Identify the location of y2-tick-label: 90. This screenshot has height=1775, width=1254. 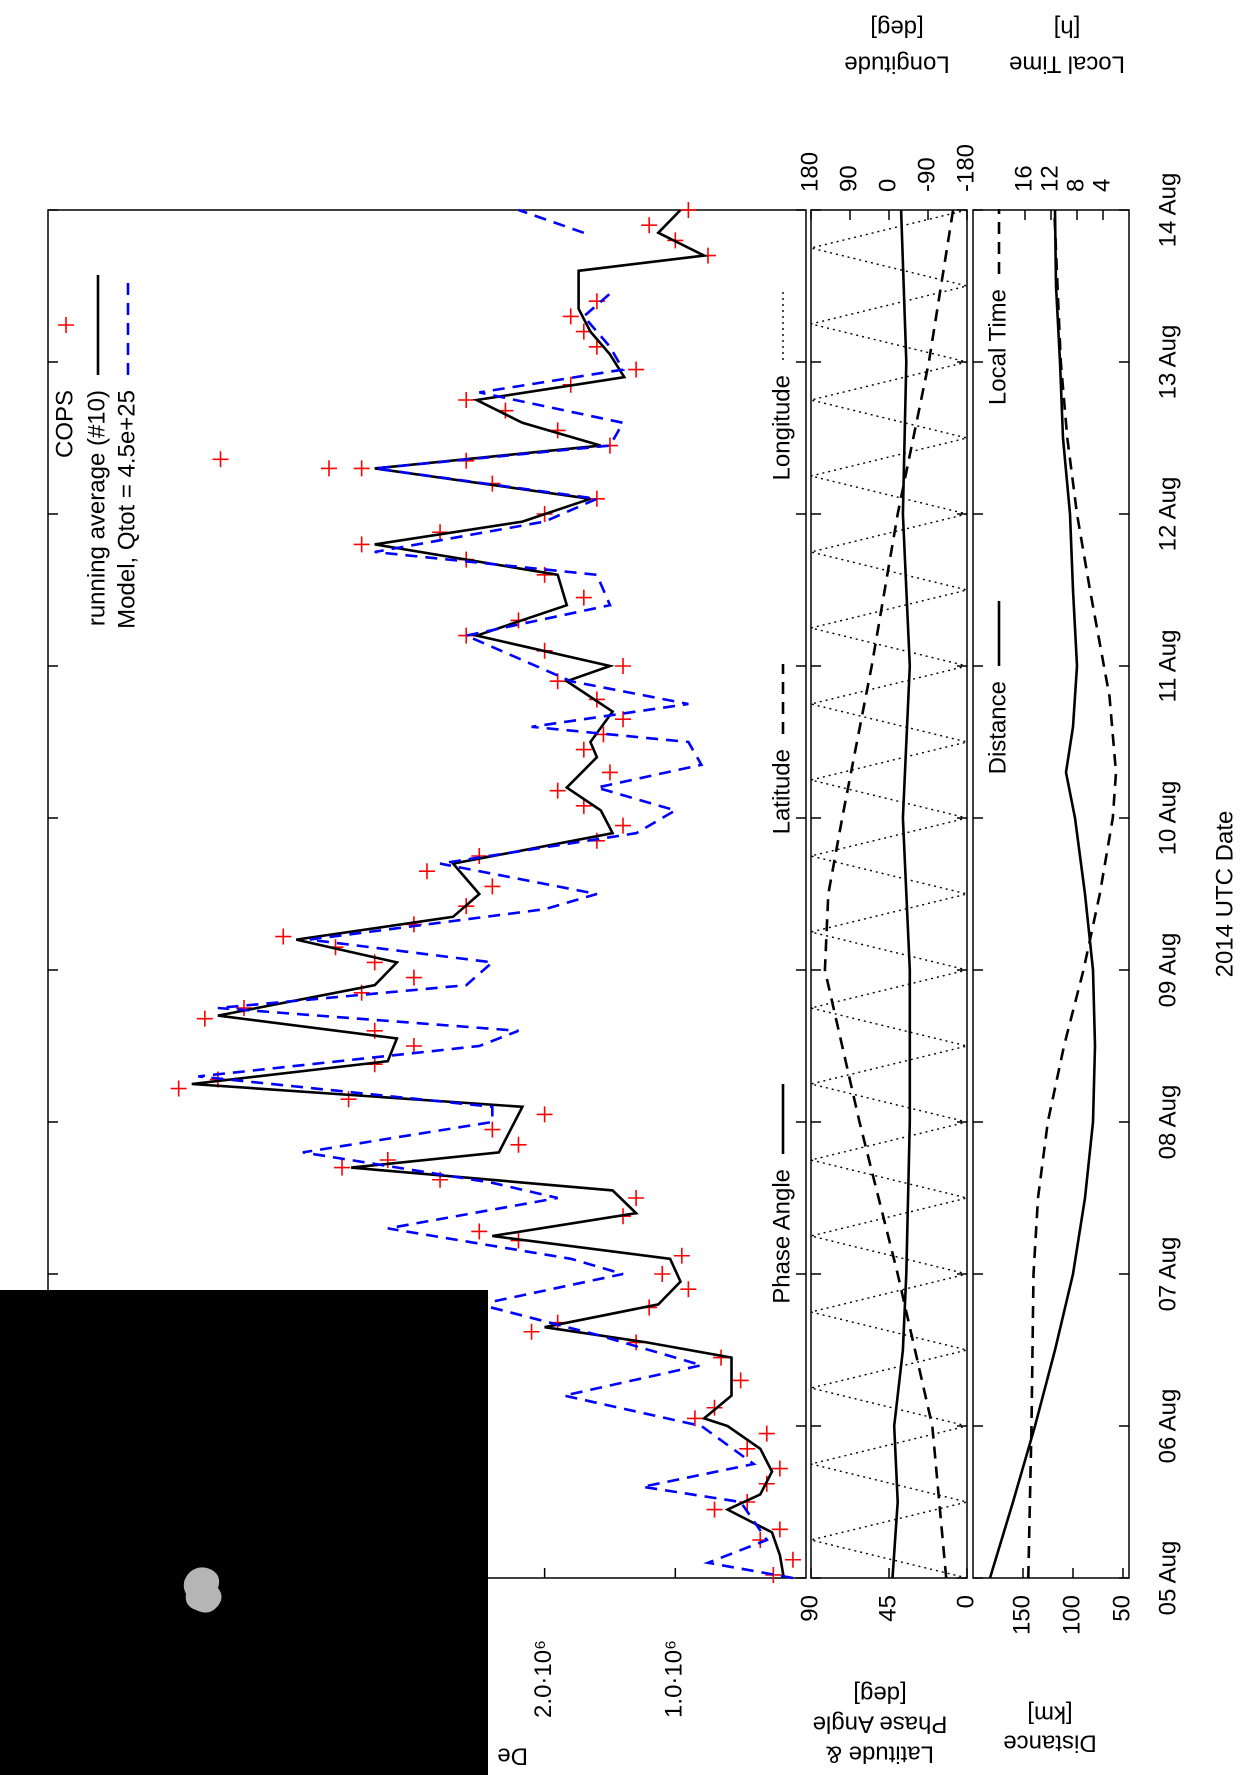
(848, 178).